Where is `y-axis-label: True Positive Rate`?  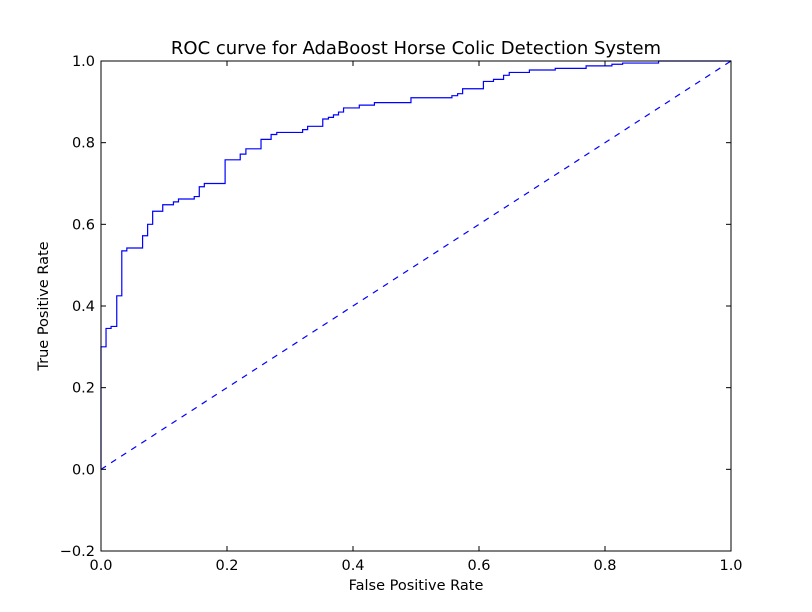 y-axis-label: True Positive Rate is located at coordinates (44, 306).